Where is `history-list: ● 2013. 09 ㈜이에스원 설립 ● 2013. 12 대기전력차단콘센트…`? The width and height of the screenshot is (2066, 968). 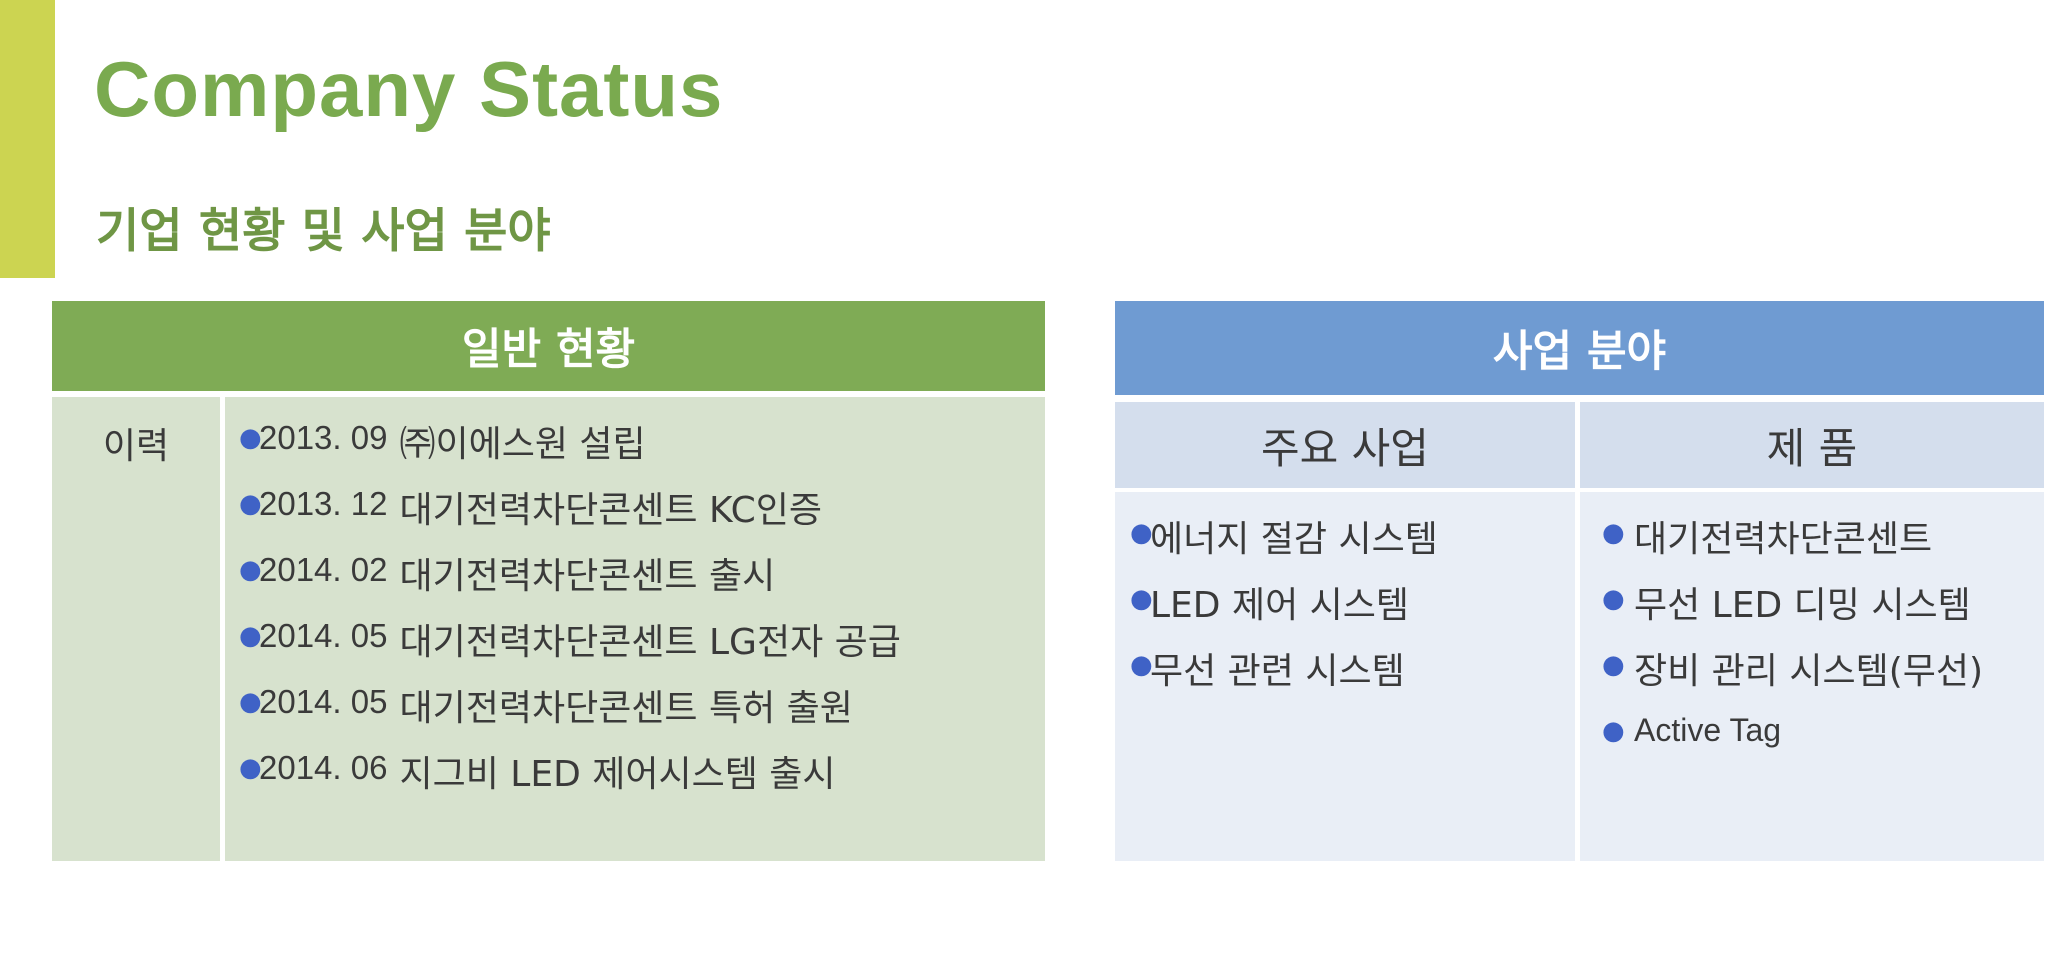
history-list: ● 2013. 09 ㈜이에스원 설립 ● 2013. 12 대기전력차단콘센트… is located at coordinates (570, 613).